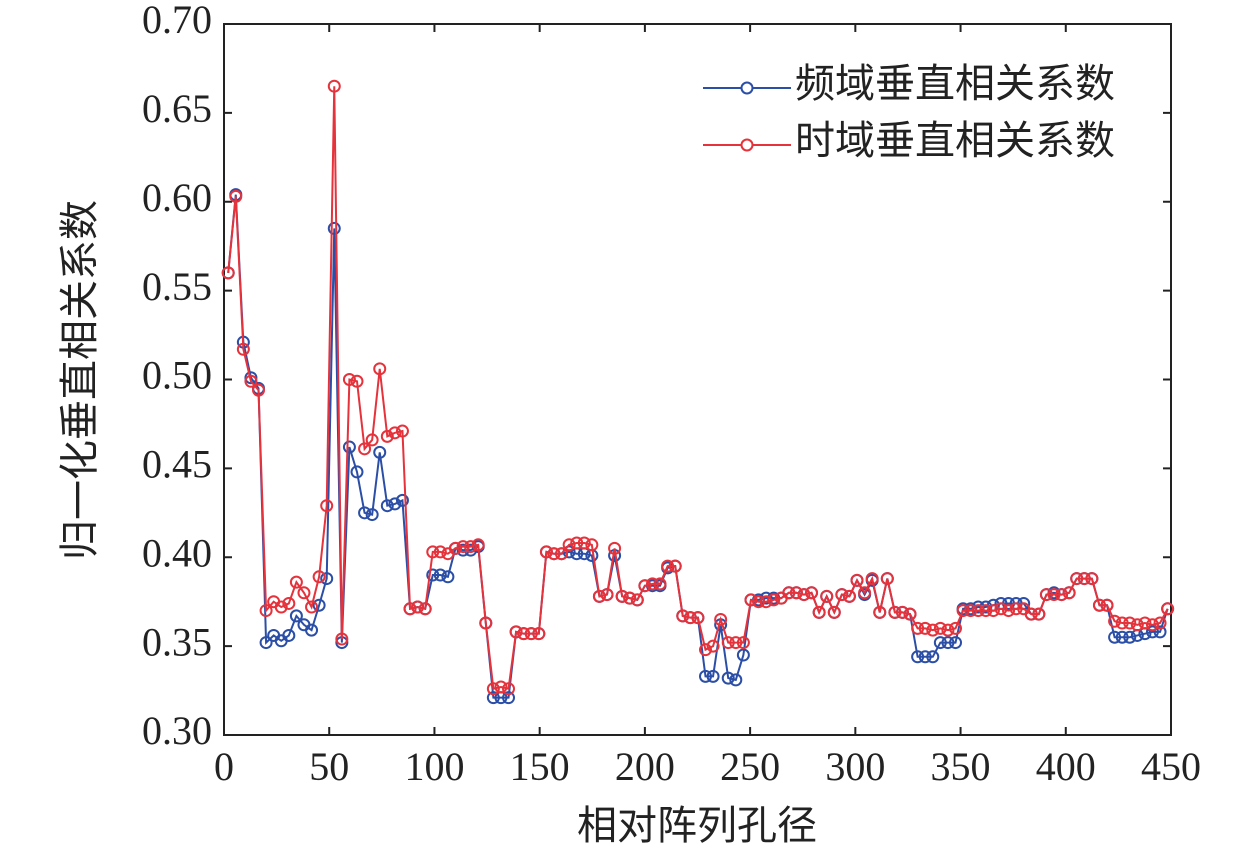 The width and height of the screenshot is (1260, 856). Describe the element at coordinates (177, 730) in the screenshot. I see `y-tick-label: 0.30` at that location.